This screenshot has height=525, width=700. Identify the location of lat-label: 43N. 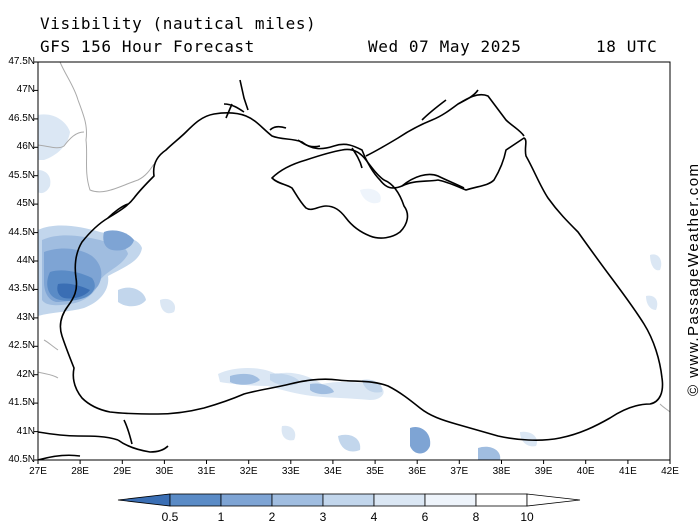
(25, 317).